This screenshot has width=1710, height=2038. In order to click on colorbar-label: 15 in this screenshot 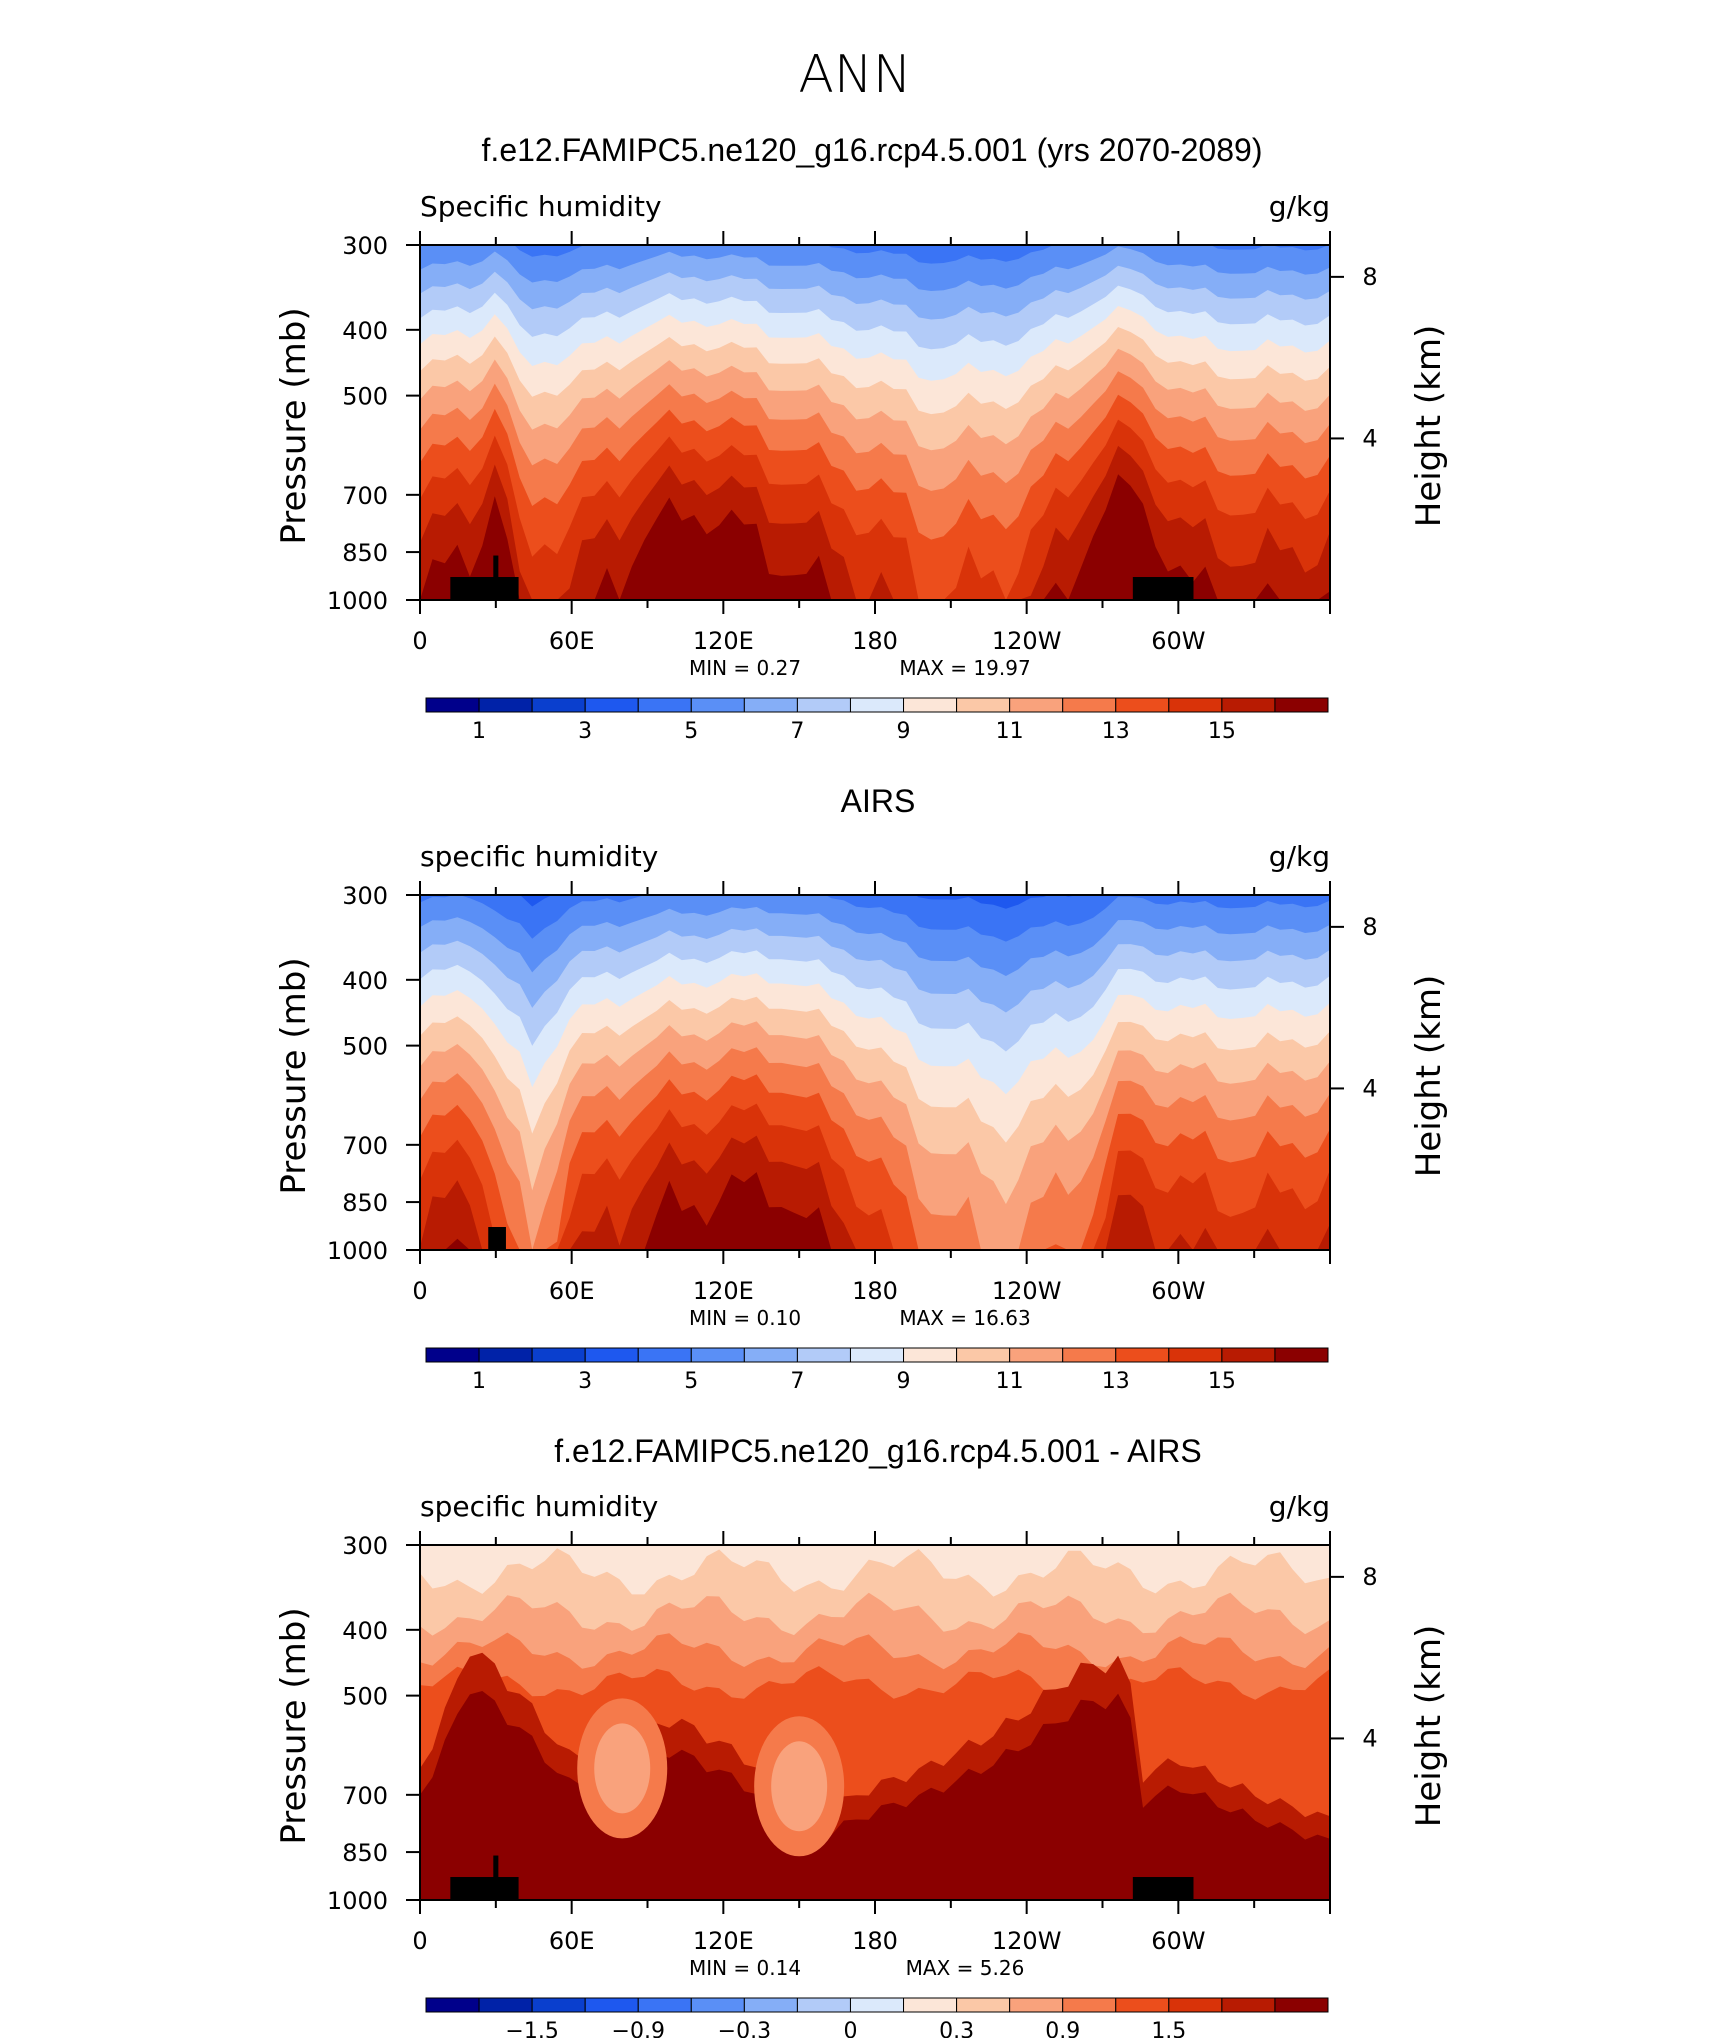, I will do `click(1222, 731)`.